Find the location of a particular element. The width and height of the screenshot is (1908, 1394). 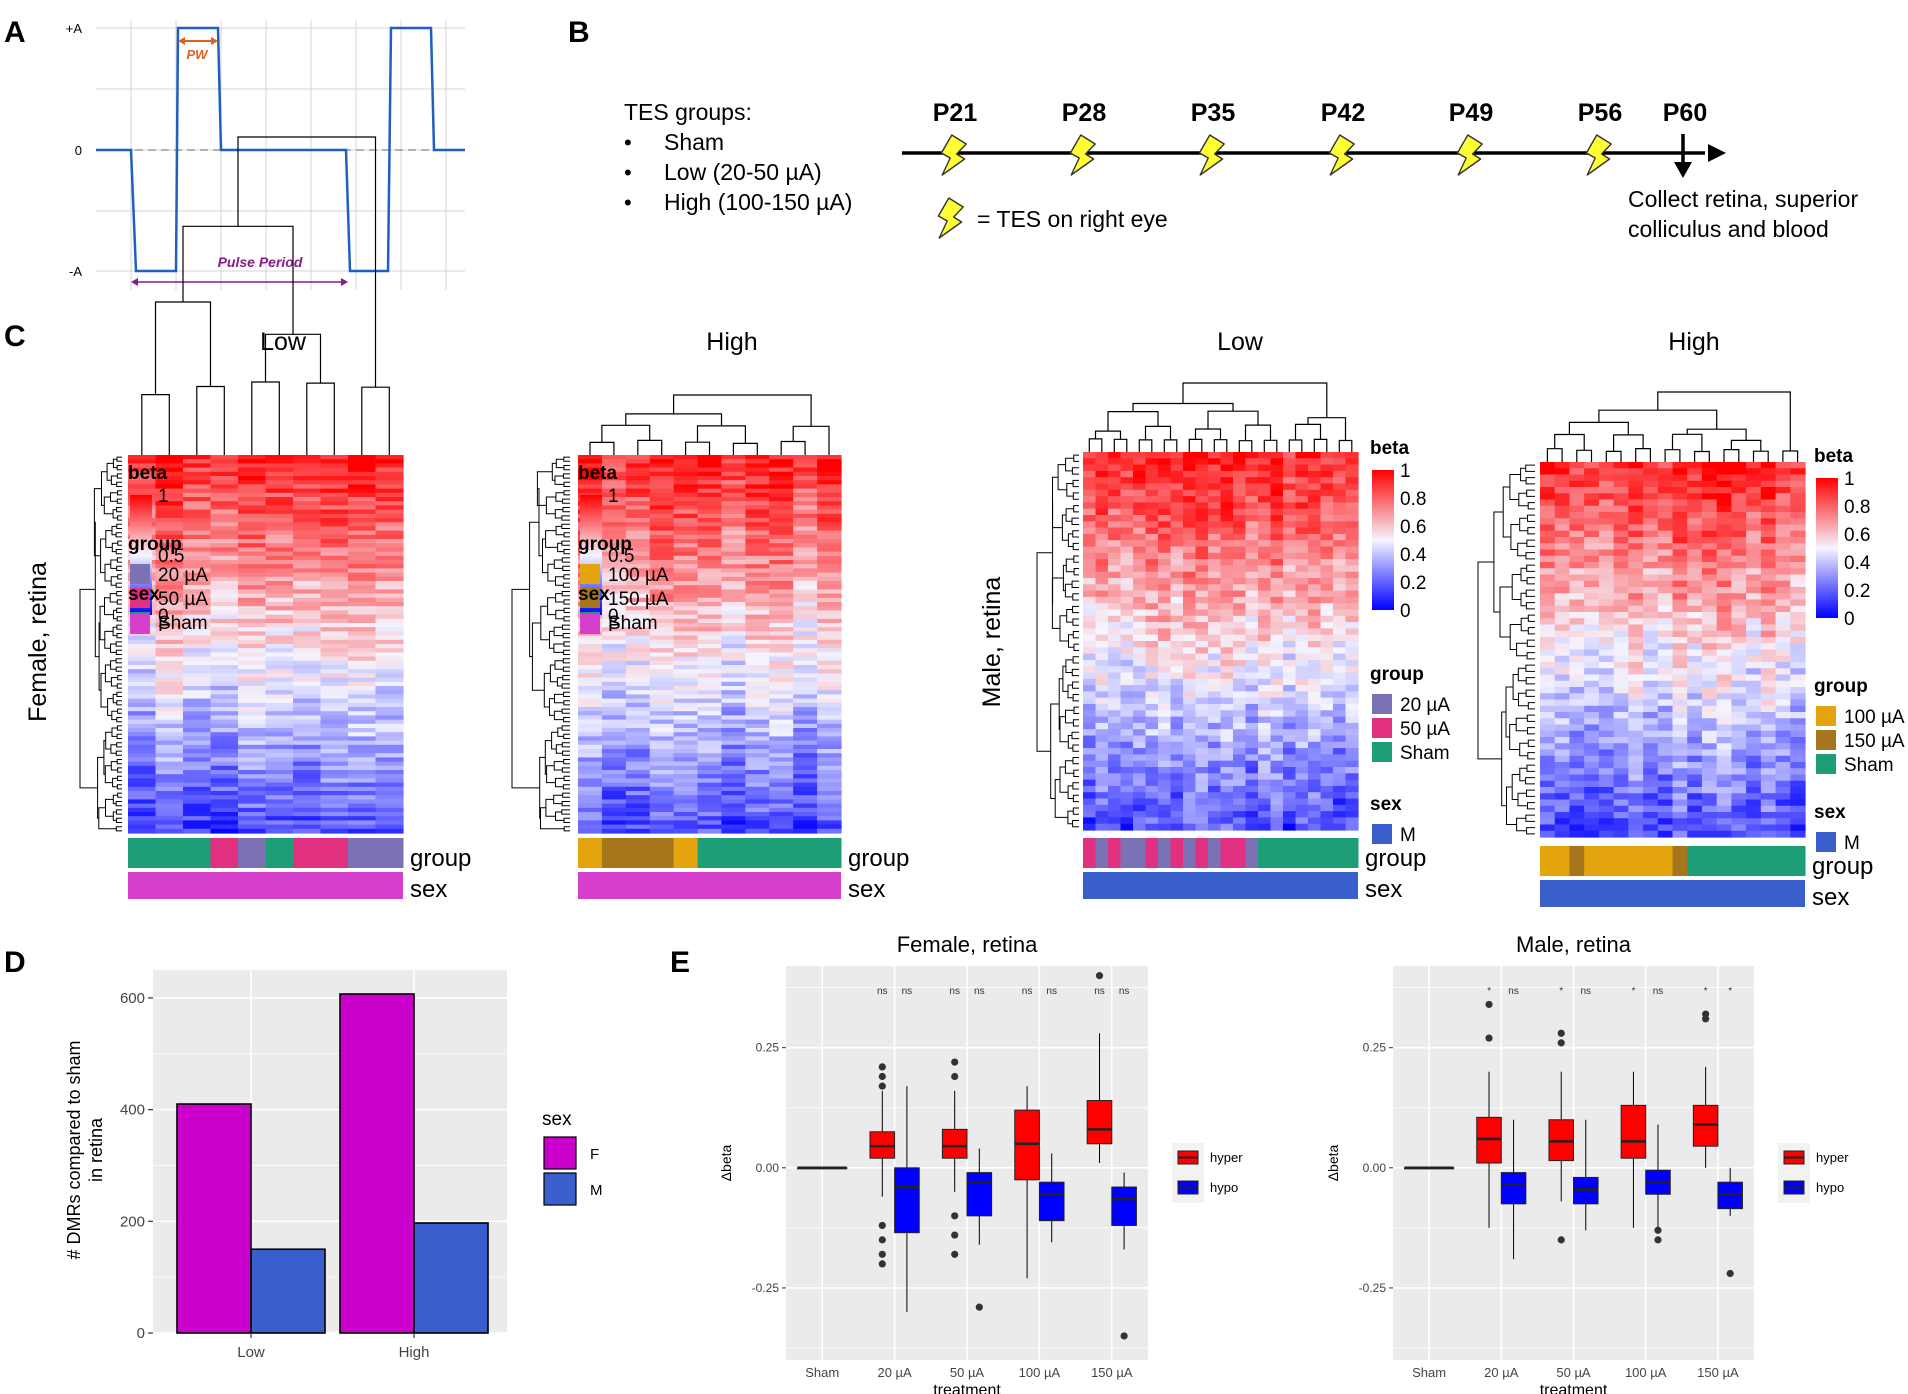

sex-legend-title: sex is located at coordinates (1830, 812).